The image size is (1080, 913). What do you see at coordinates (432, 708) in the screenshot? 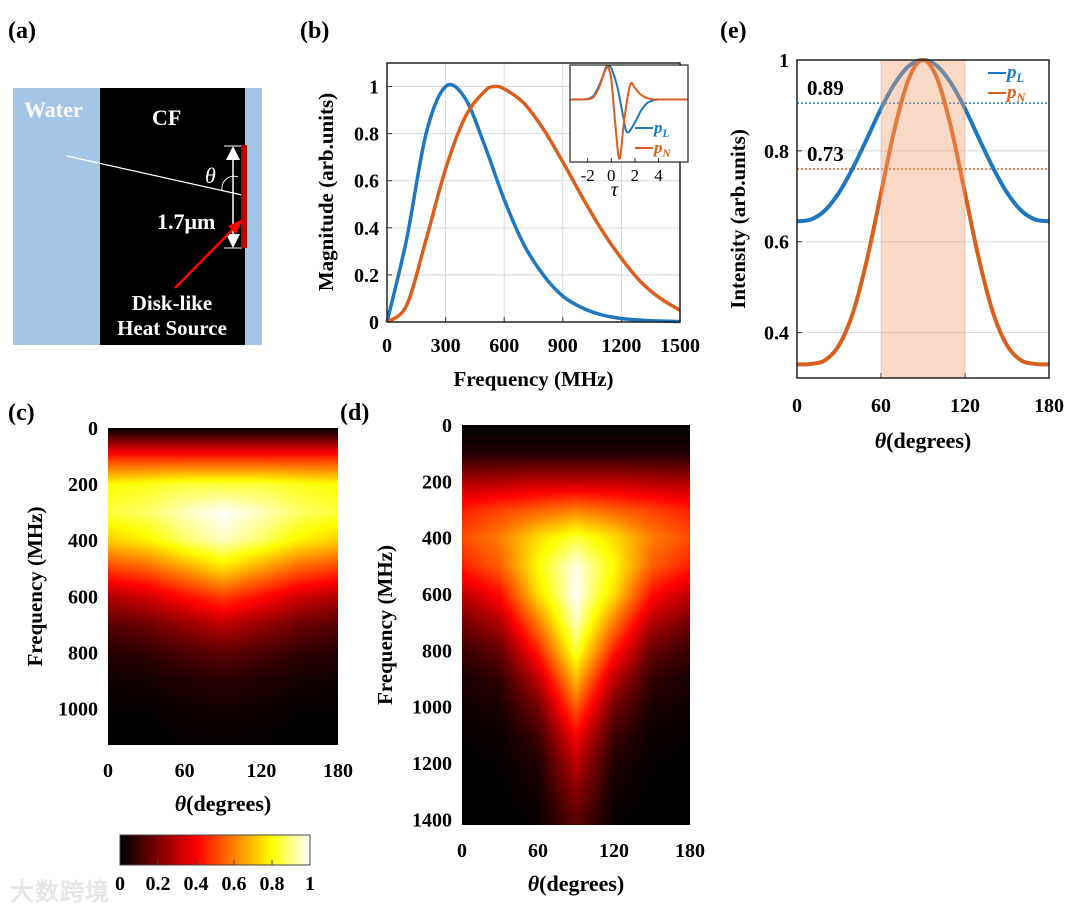
I see `y-tick-label: 1000` at bounding box center [432, 708].